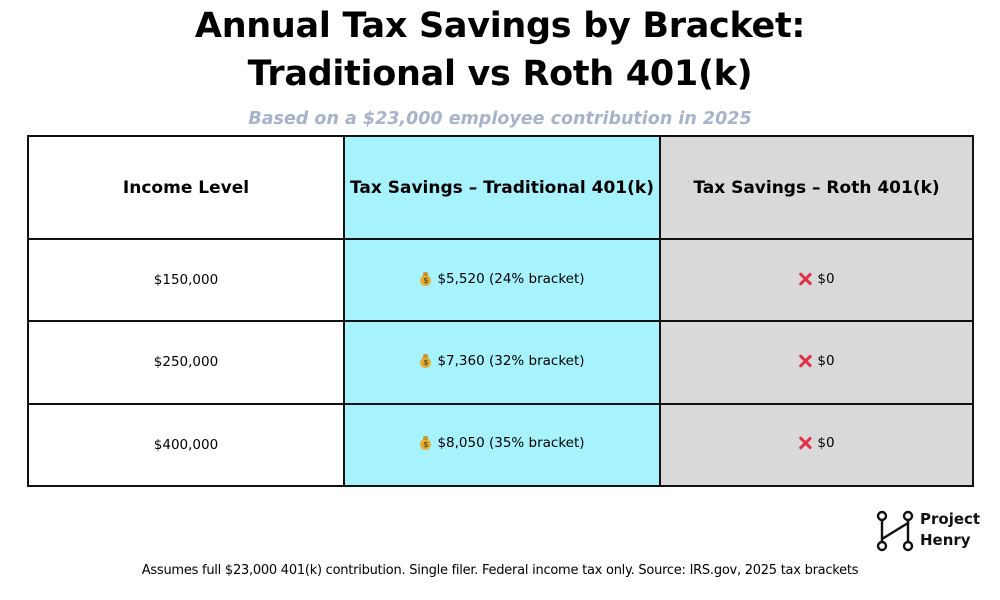 The width and height of the screenshot is (1000, 600). I want to click on table-row: $250,000 $7,360 (32% bracket) $0, so click(500, 362).